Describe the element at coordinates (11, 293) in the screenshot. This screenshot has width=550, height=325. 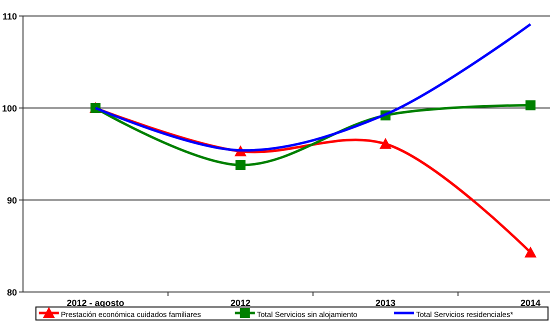
I see `y-tick-label: 80` at that location.